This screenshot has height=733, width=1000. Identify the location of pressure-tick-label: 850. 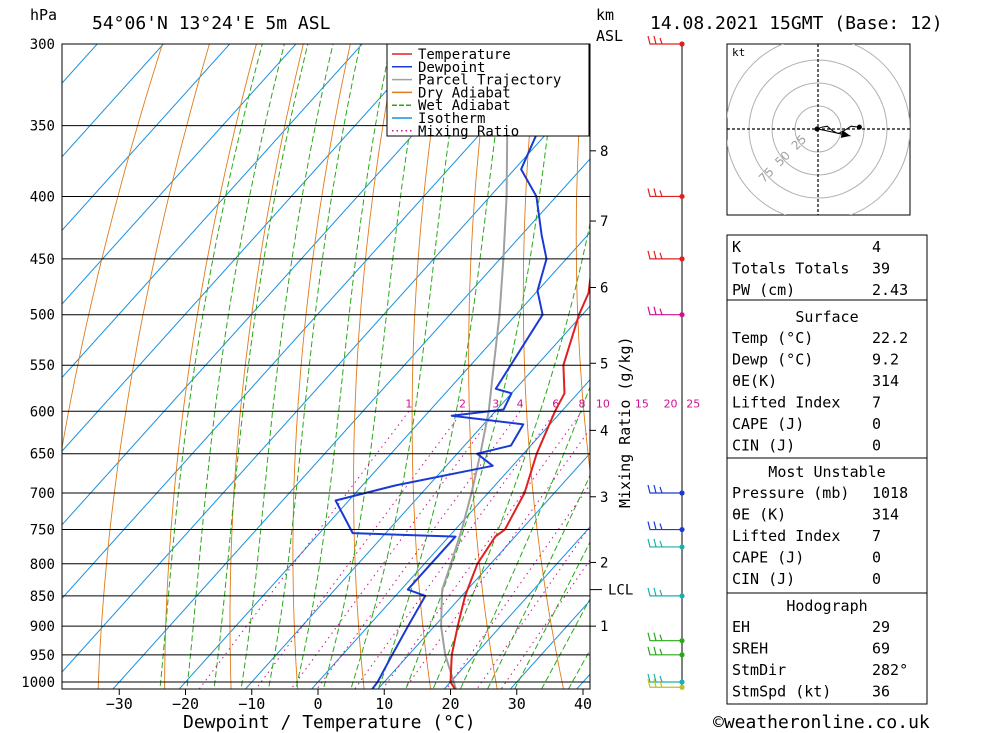
(42, 597).